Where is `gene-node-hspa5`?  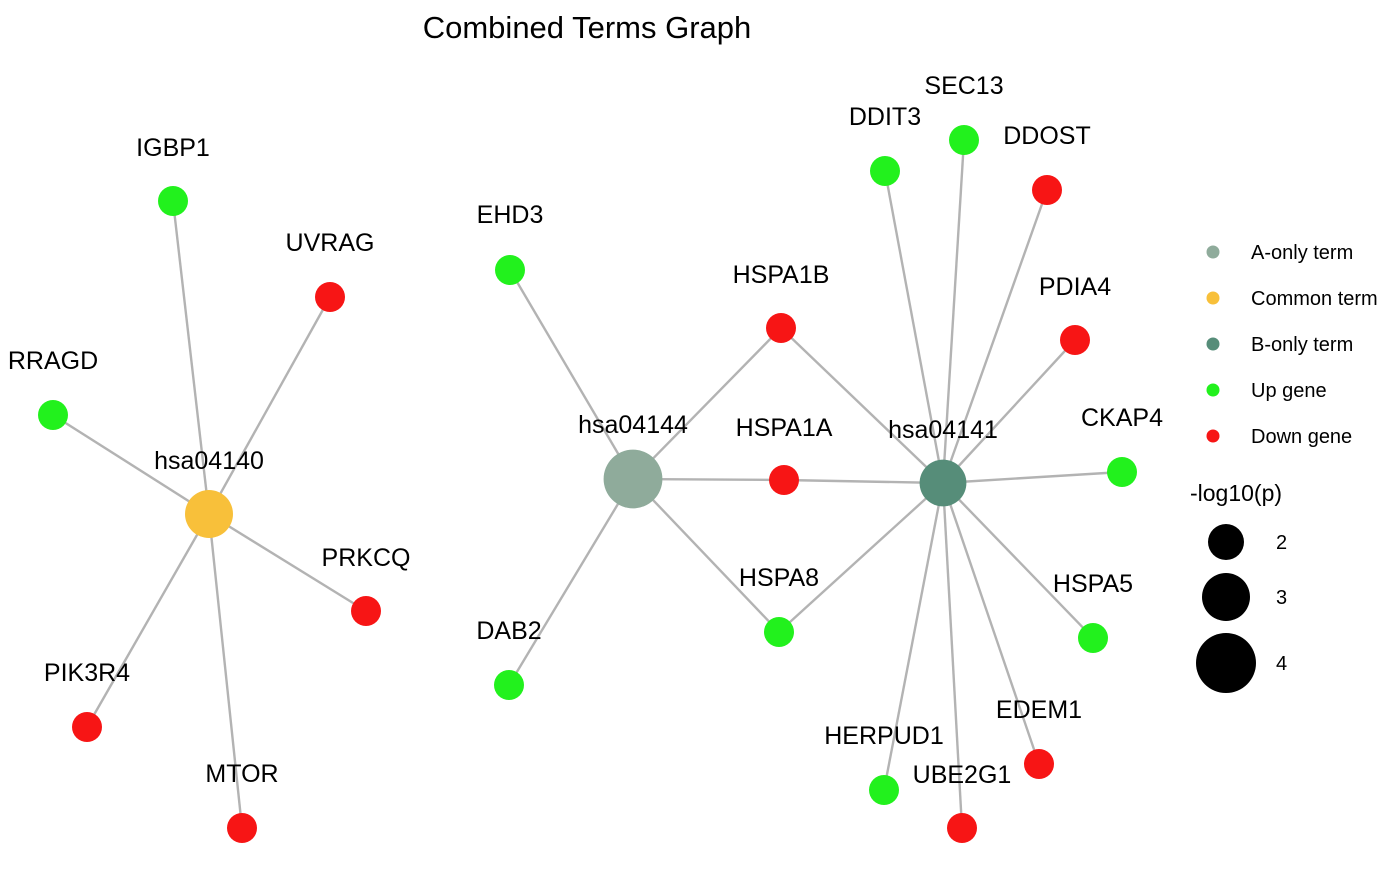
gene-node-hspa5 is located at coordinates (1093, 638).